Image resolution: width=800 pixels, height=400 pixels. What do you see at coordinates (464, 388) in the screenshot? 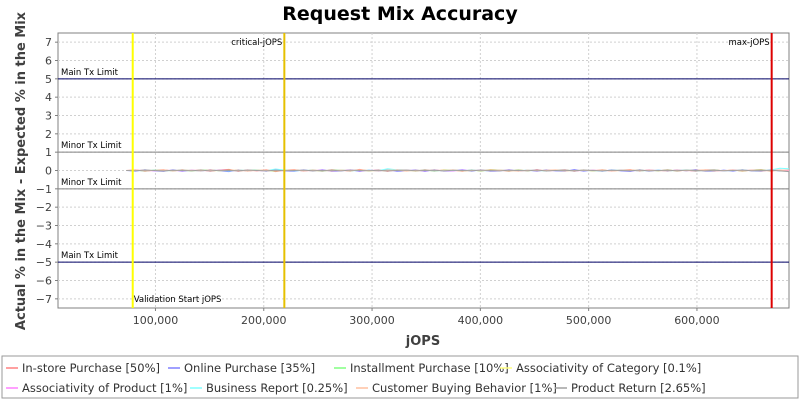
I see `legend-label: Customer Buying Behavior [1%]` at bounding box center [464, 388].